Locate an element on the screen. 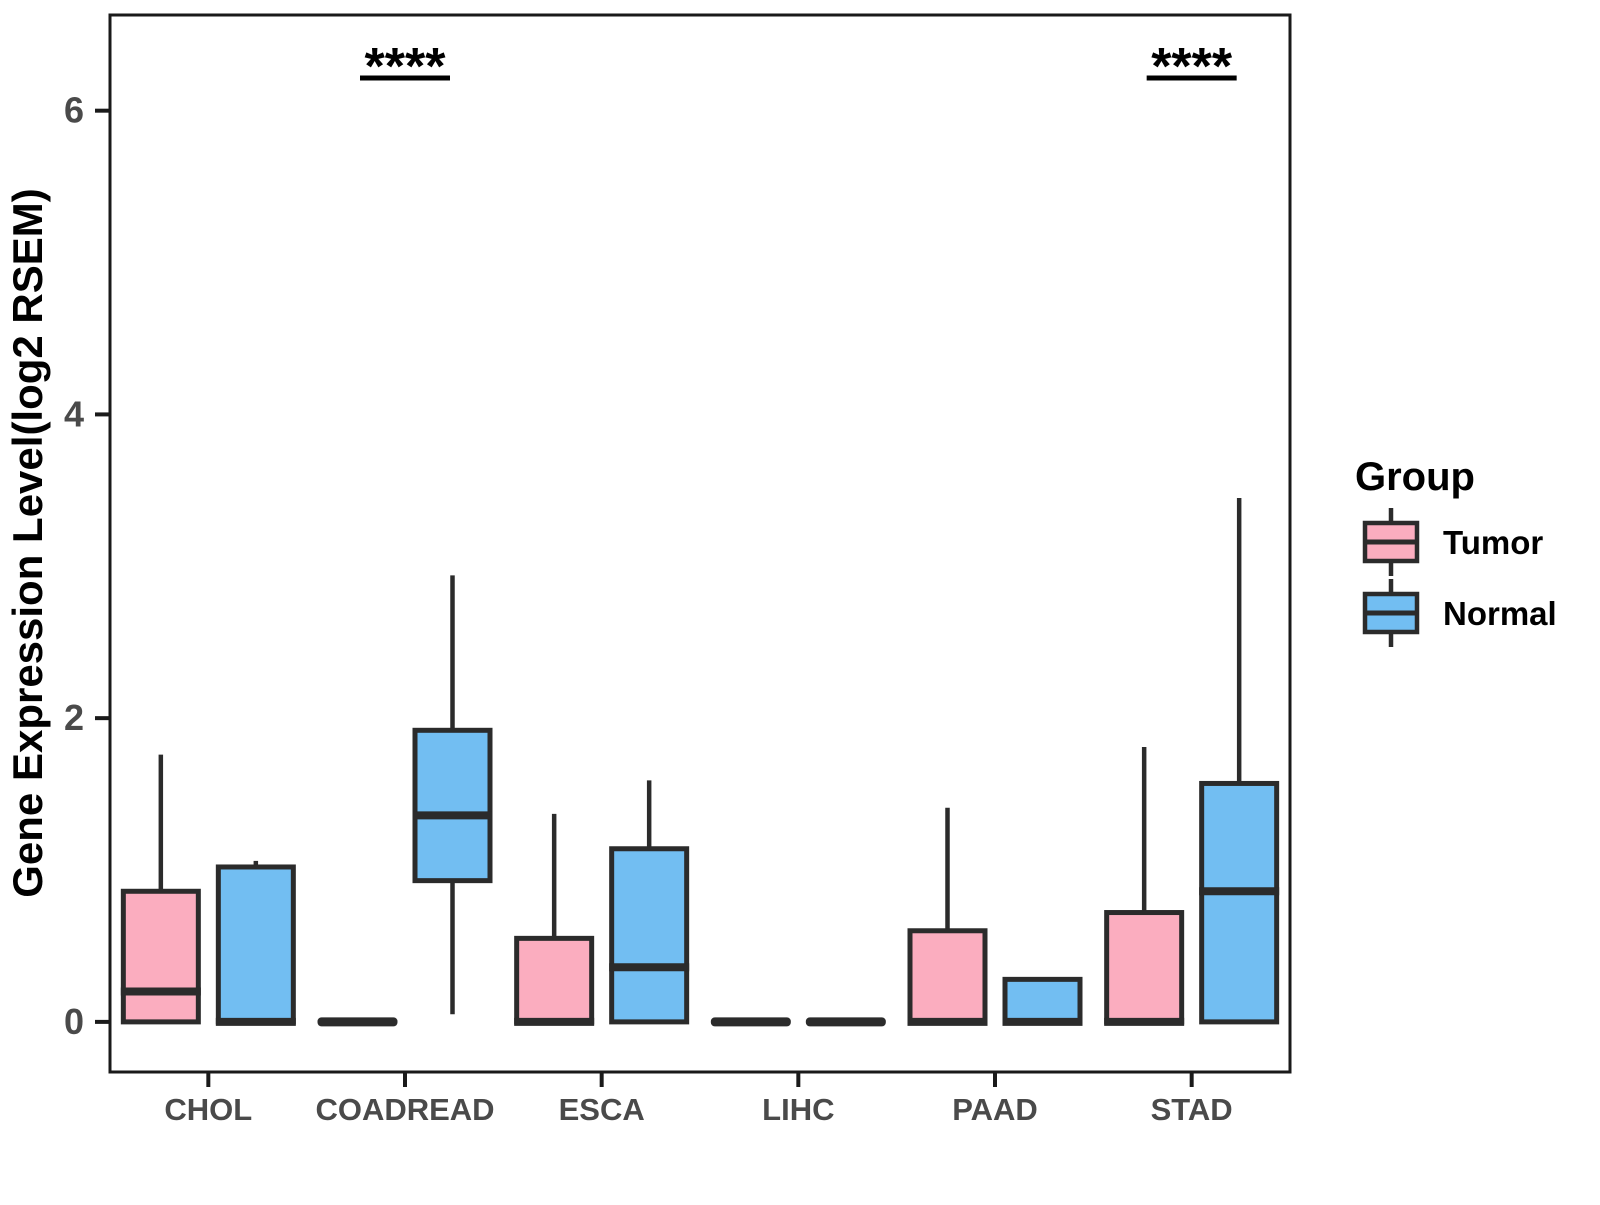 This screenshot has height=1205, width=1600. significance-annotations-layer: **** **** is located at coordinates (798, 67).